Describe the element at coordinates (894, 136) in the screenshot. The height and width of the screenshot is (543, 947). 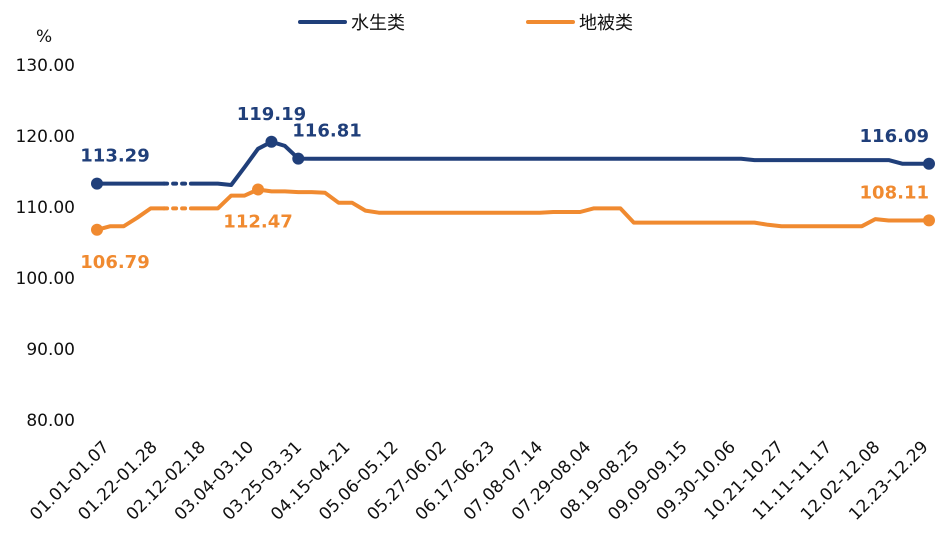
I see `data-label: 116.09` at that location.